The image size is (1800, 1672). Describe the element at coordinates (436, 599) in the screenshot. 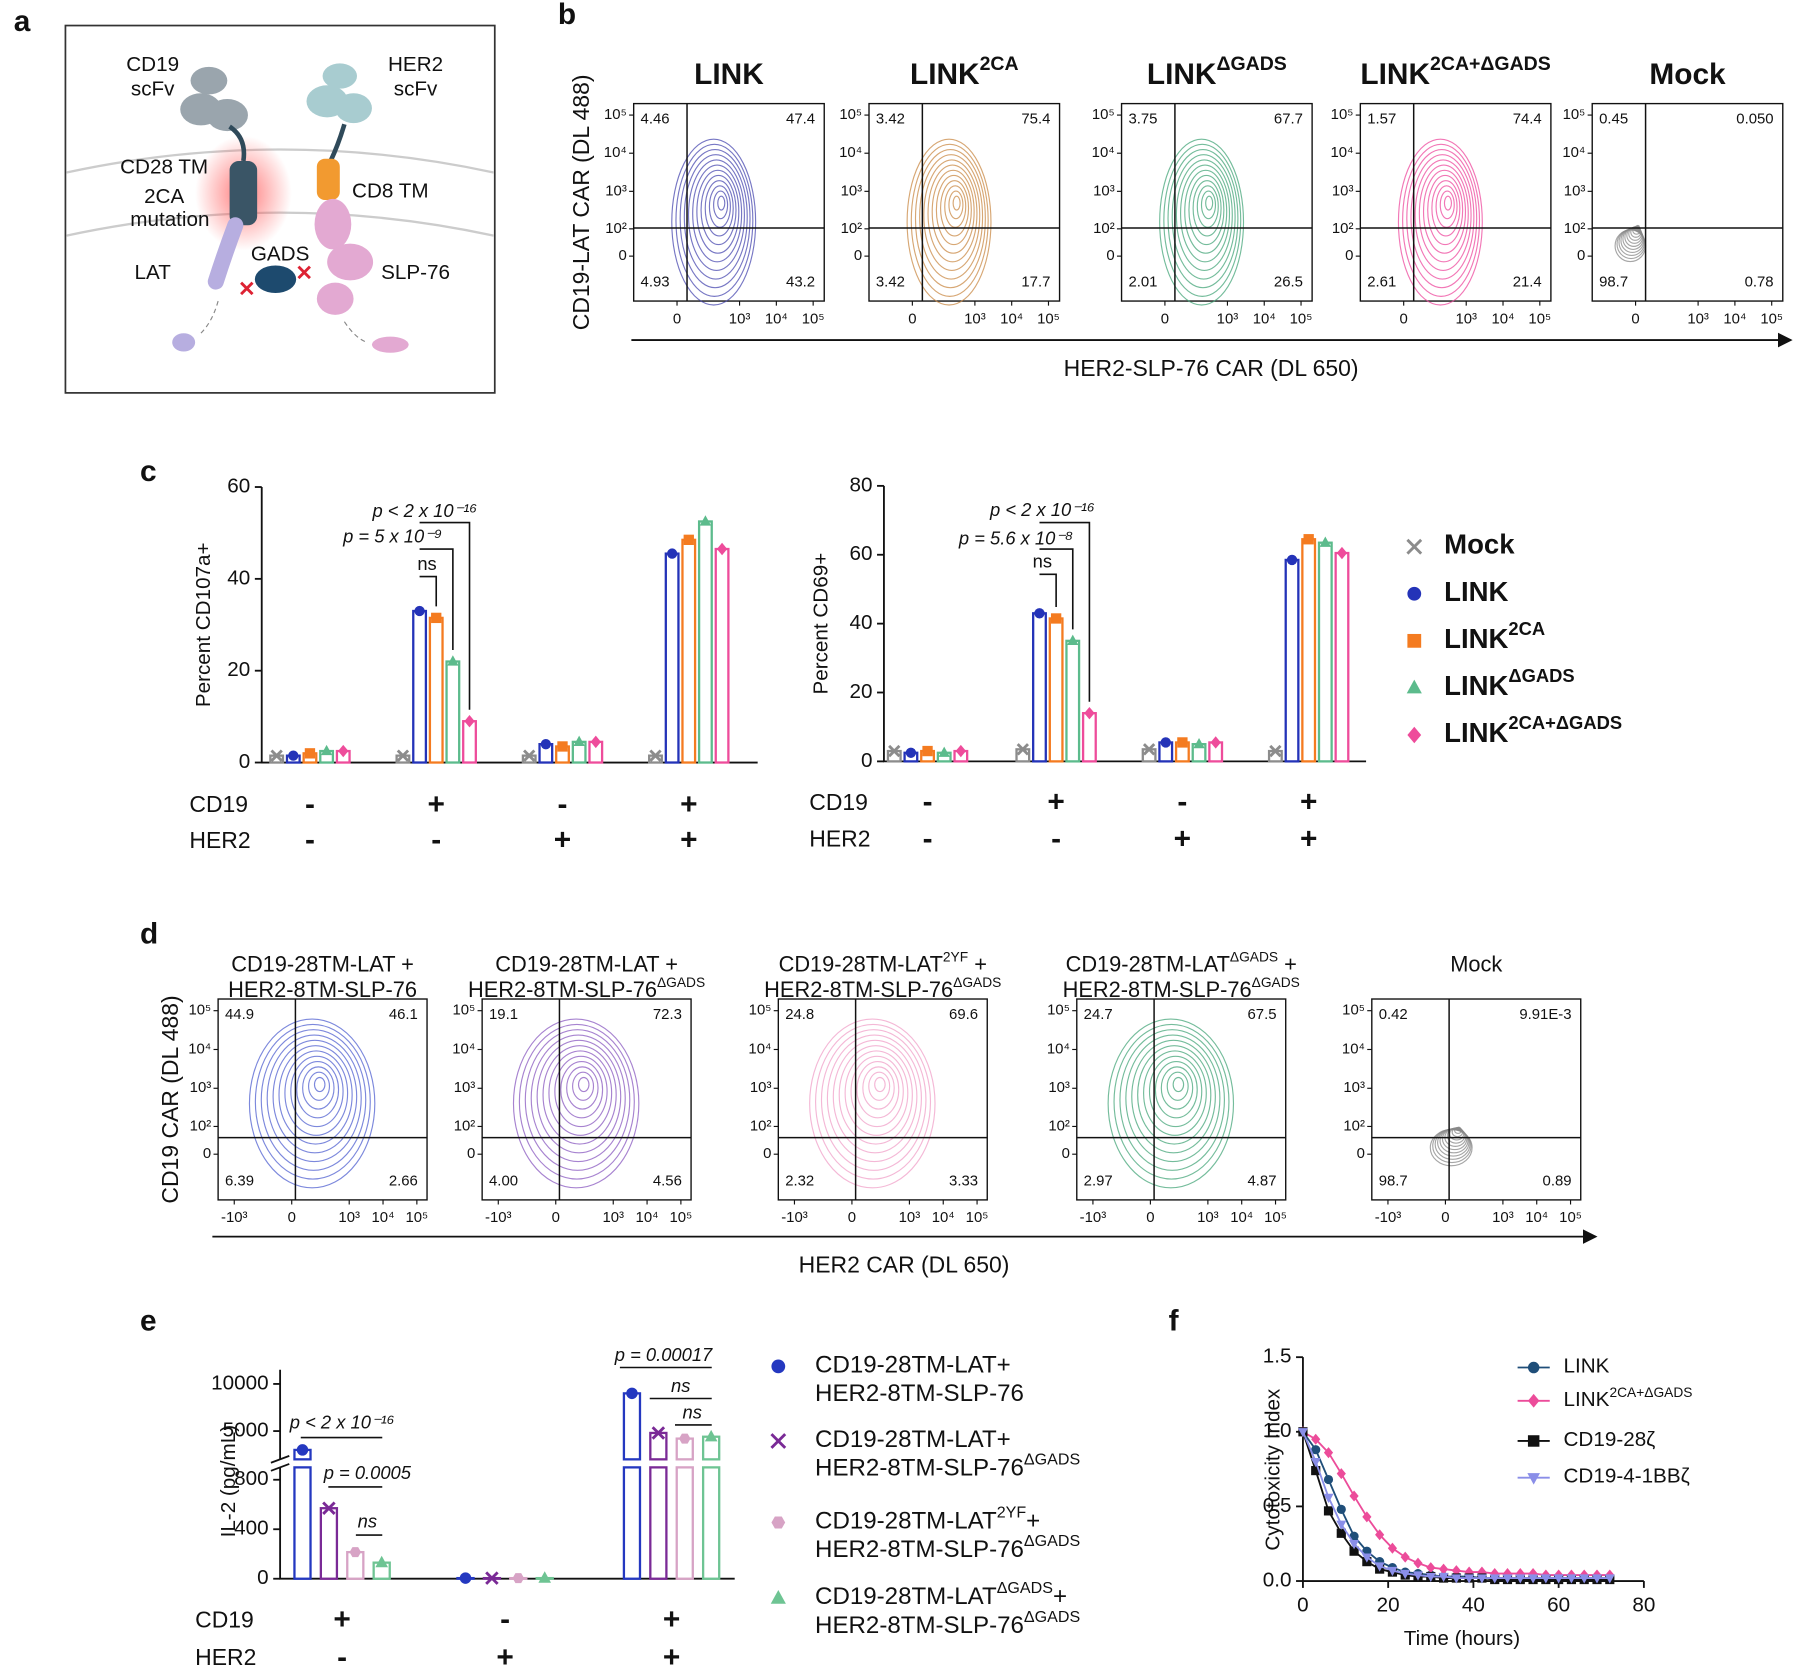

I see `bracket` at that location.